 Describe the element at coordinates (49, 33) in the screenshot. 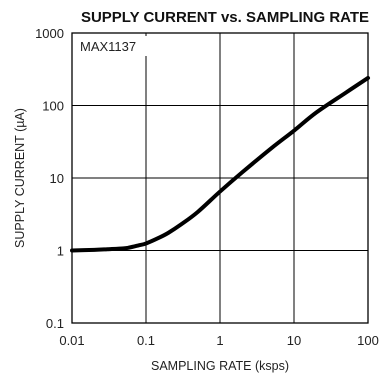

I see `y-tick-label: 1000` at that location.